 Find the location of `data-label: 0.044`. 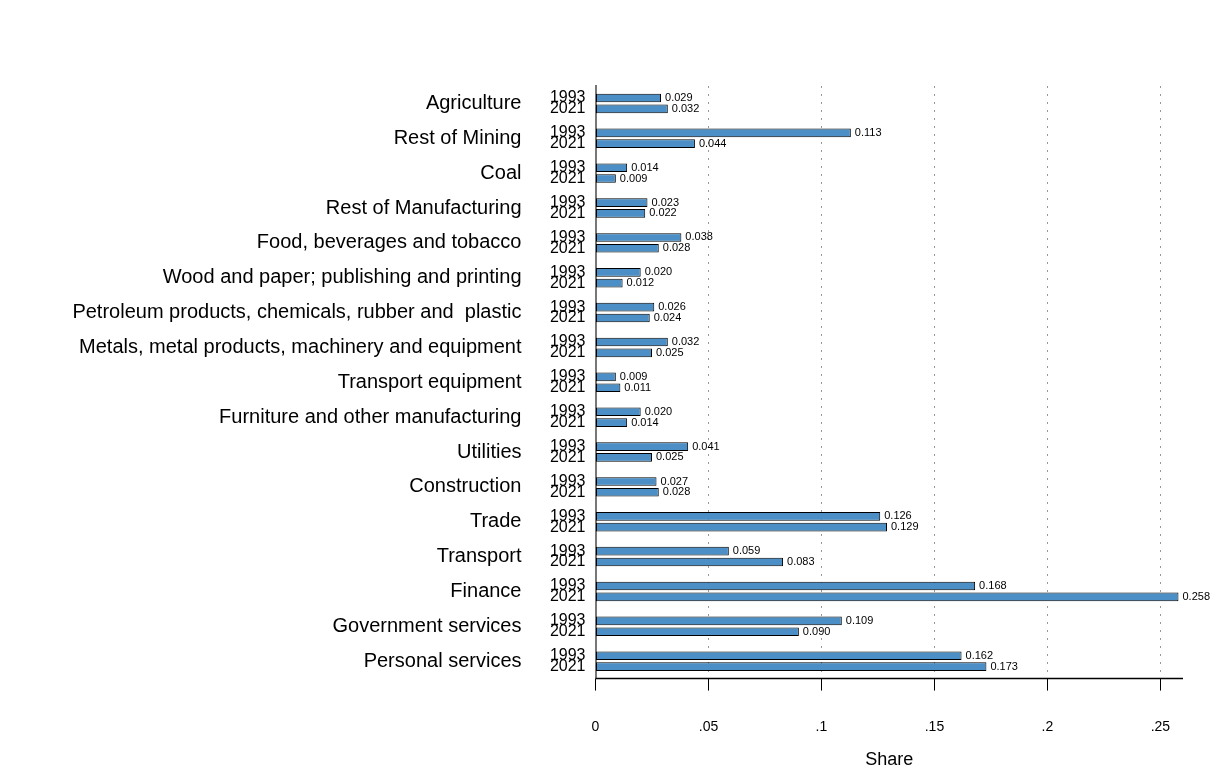

data-label: 0.044 is located at coordinates (712, 142).